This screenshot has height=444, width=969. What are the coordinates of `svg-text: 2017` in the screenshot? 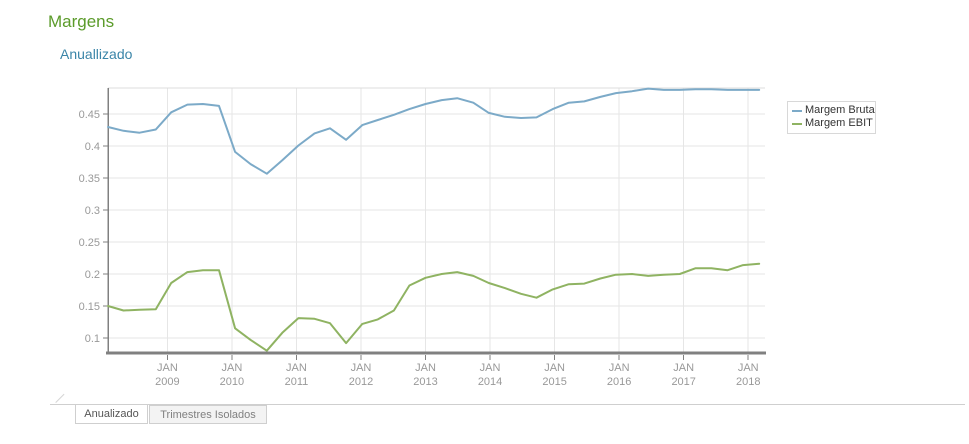 It's located at (683, 382).